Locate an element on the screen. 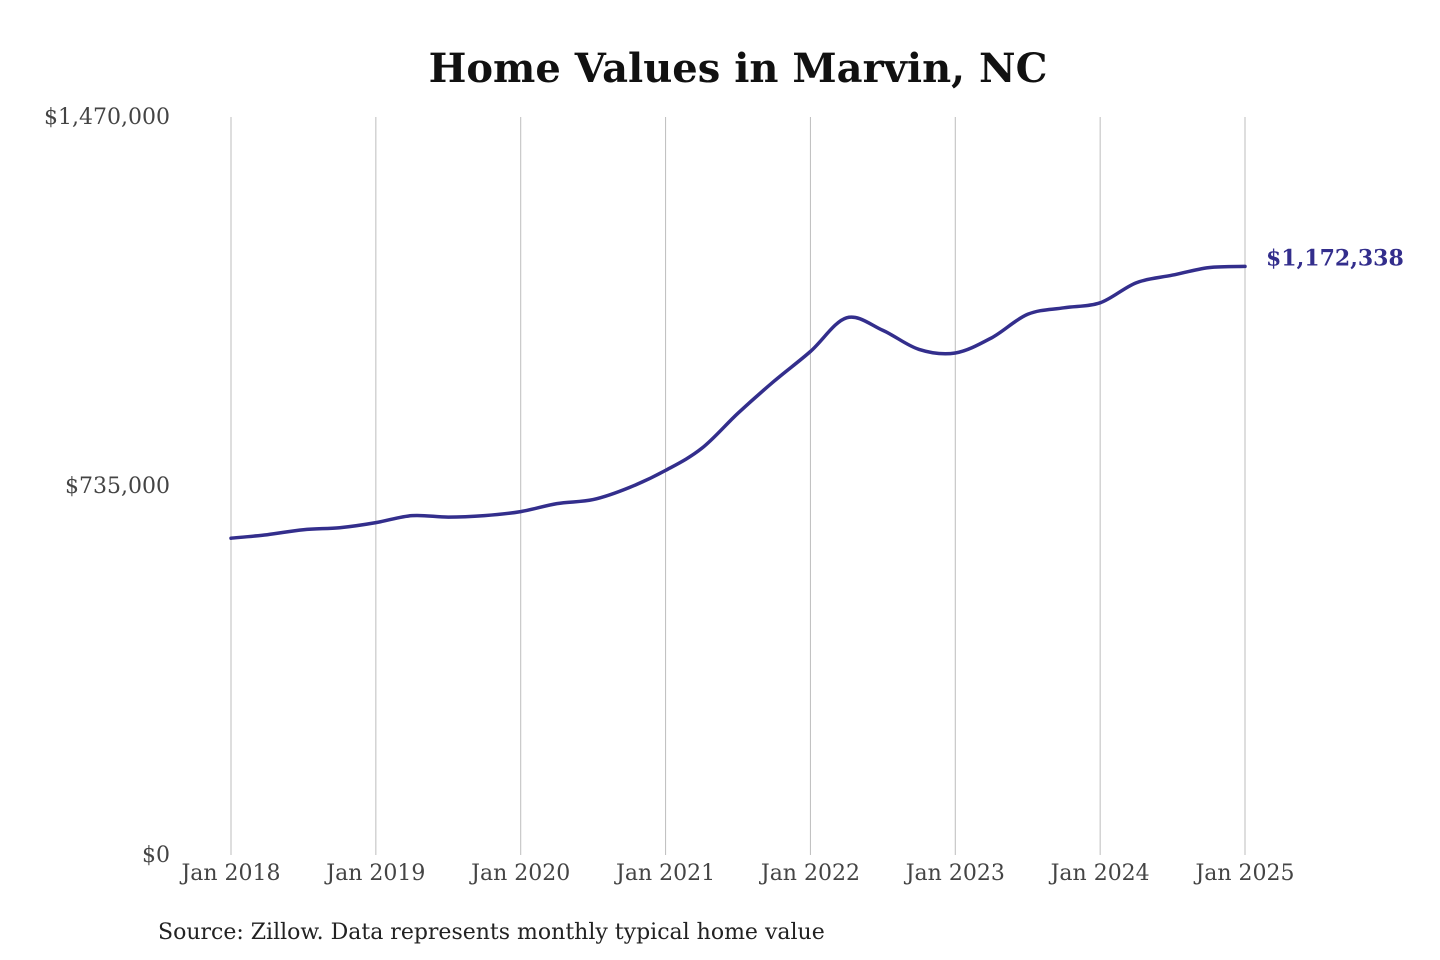 The image size is (1440, 960). y-tick-label: $0 is located at coordinates (156, 855).